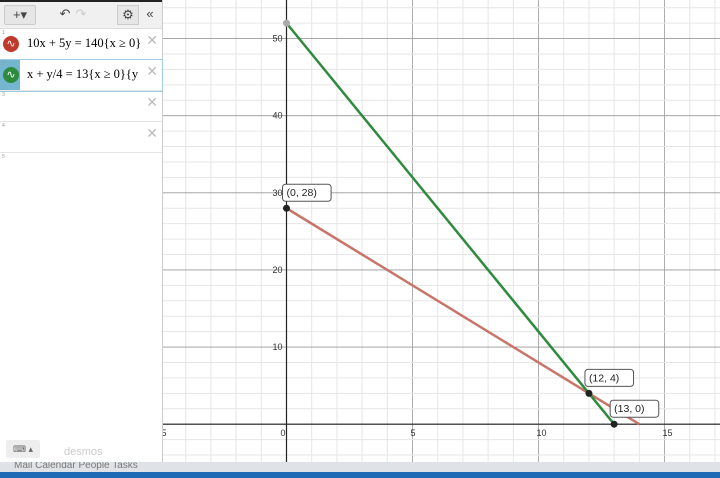 The height and width of the screenshot is (478, 720). I want to click on expression-index: 3, so click(3, 95).